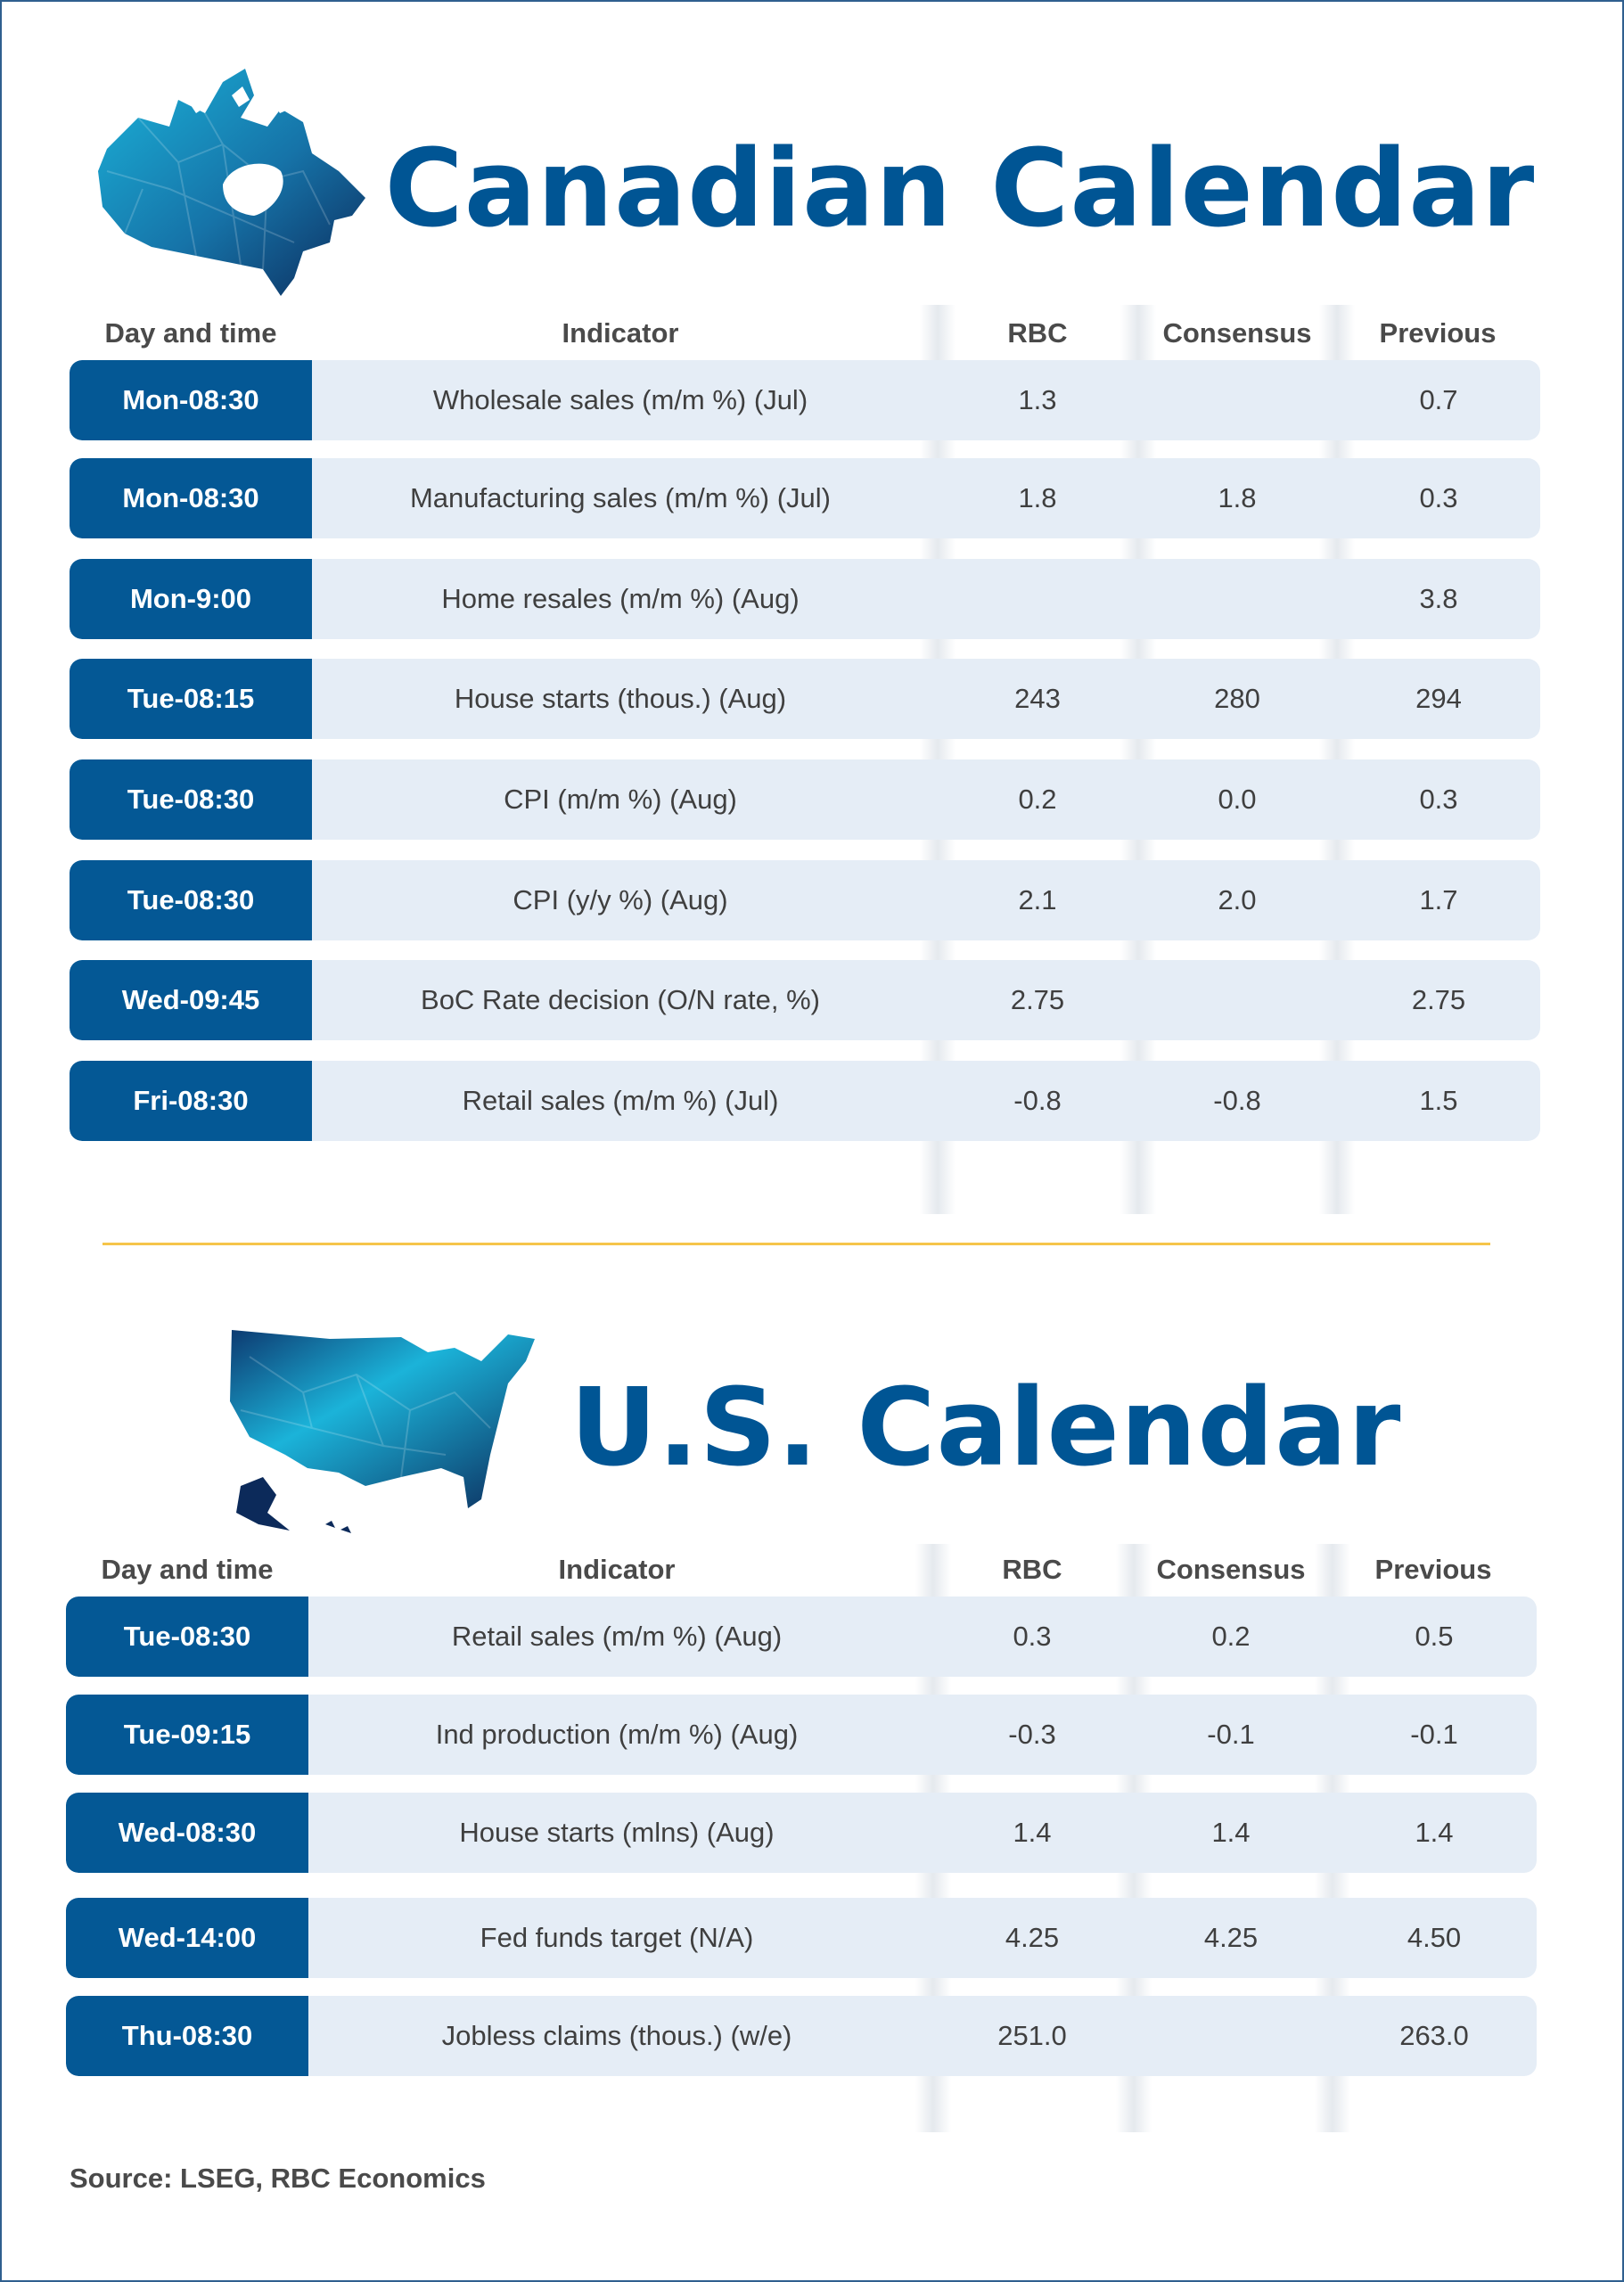 This screenshot has height=2282, width=1624. Describe the element at coordinates (1434, 1832) in the screenshot. I see `previous-cell: 1.4` at that location.